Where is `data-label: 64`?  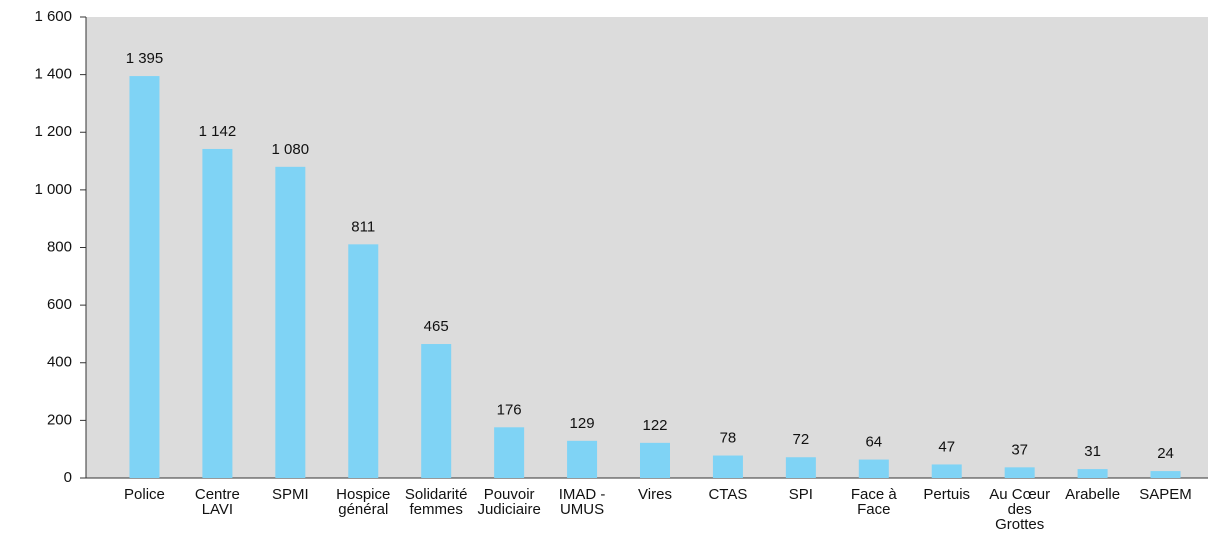 data-label: 64 is located at coordinates (873, 442).